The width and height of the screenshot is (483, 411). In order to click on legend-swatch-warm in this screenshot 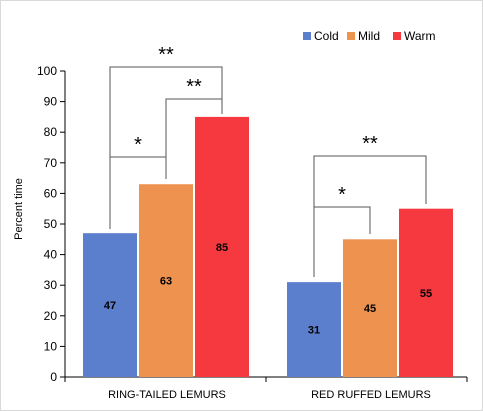, I will do `click(397, 36)`.